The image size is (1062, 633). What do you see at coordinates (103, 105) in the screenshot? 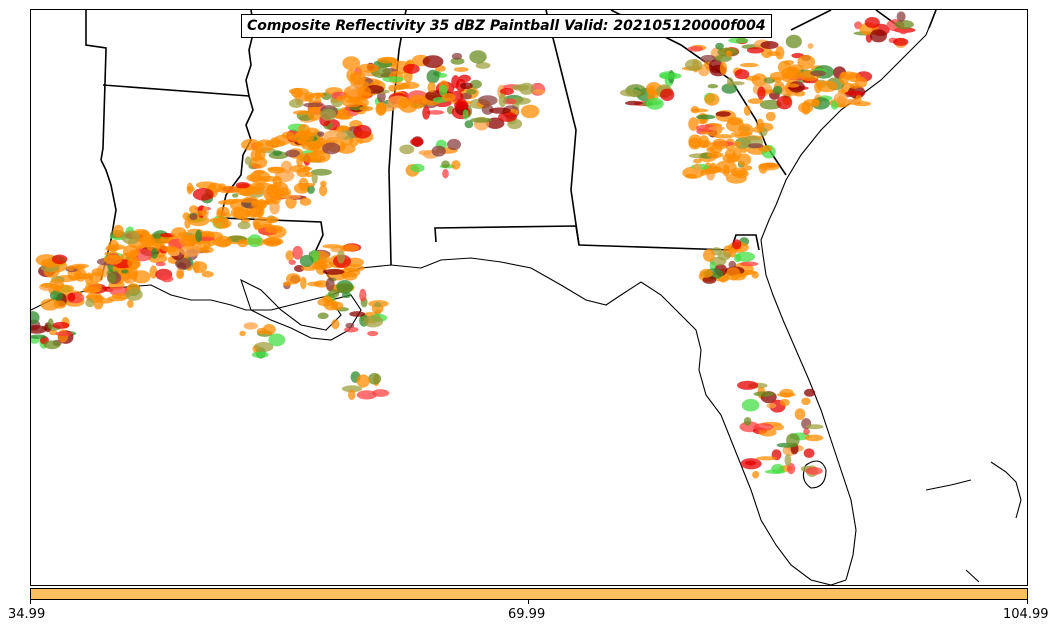
I see `border-ar-tx` at bounding box center [103, 105].